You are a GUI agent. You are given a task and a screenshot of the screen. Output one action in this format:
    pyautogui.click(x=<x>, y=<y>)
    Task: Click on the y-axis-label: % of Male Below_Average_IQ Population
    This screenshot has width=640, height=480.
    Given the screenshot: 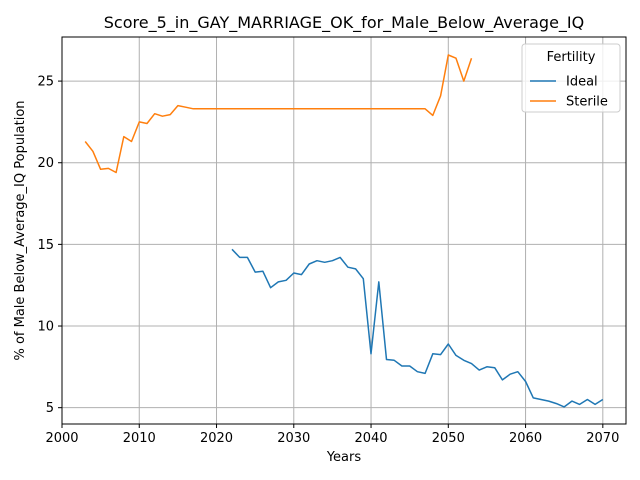 What is the action you would take?
    pyautogui.click(x=20, y=230)
    